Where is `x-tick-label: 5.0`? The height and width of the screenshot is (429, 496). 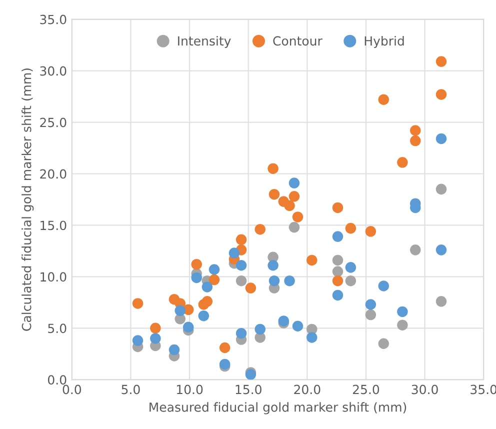
x-tick-label: 5.0 is located at coordinates (131, 389).